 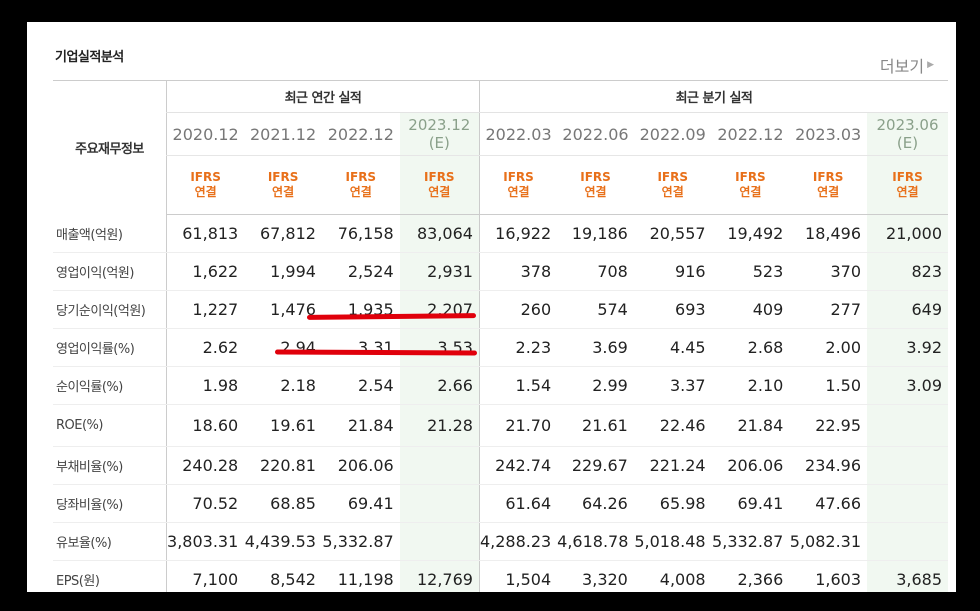 What do you see at coordinates (360, 347) in the screenshot?
I see `value-cell: 3.31` at bounding box center [360, 347].